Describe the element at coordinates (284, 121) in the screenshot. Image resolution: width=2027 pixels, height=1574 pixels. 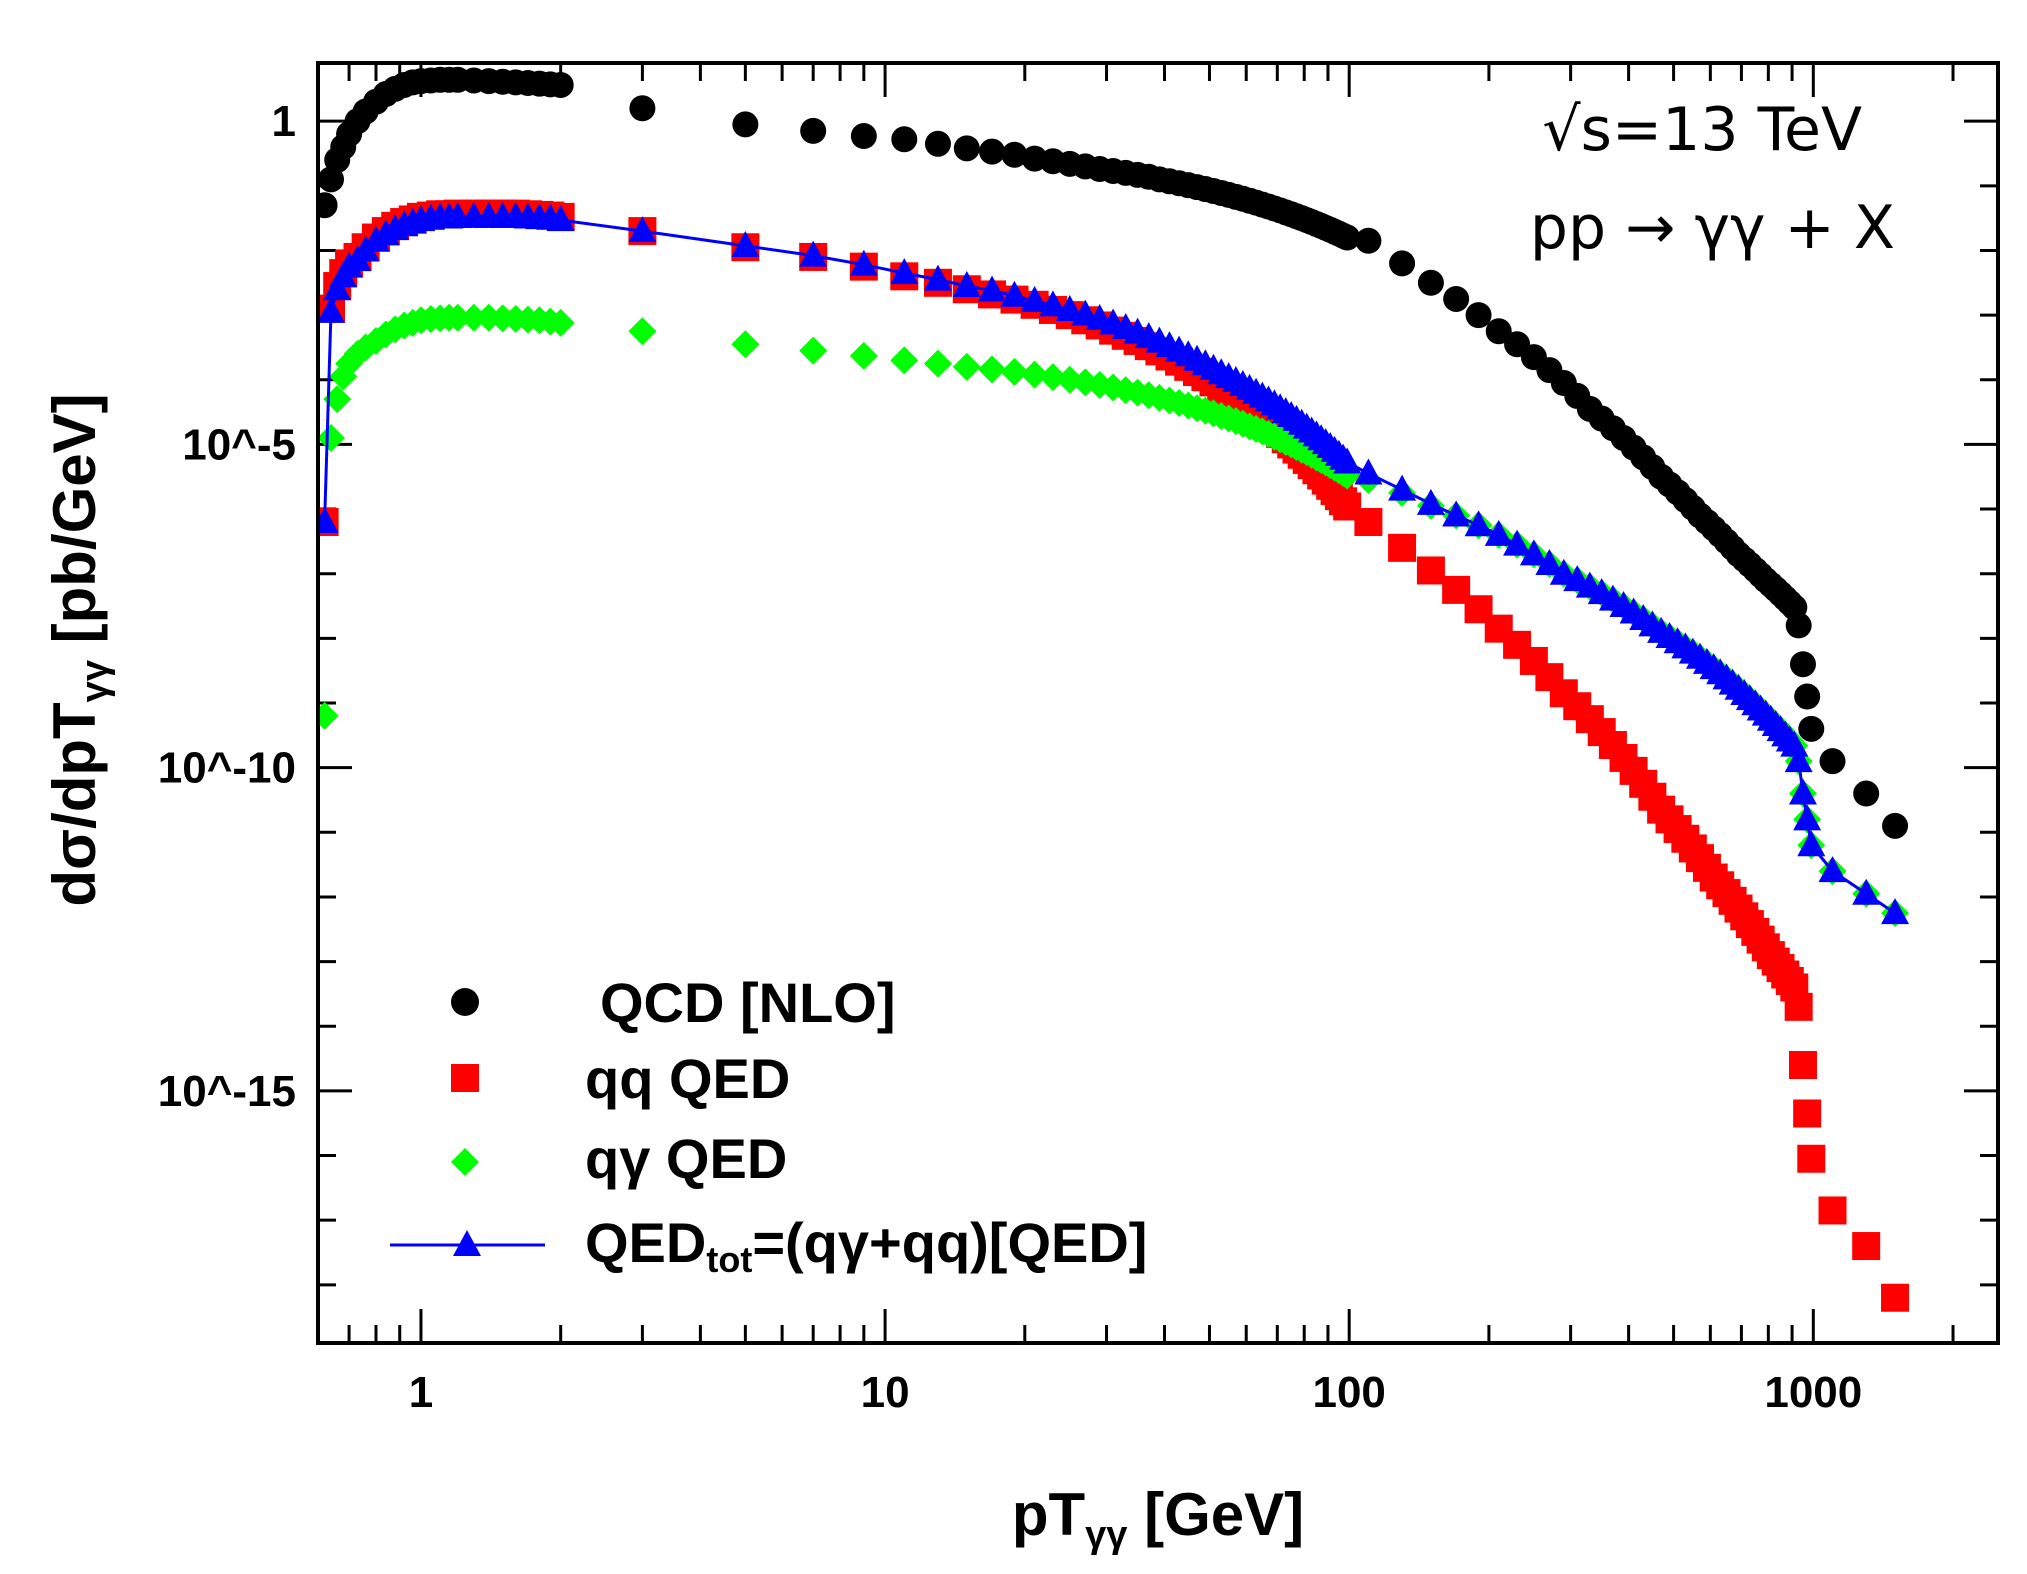
I see `y-tick-label: 1` at that location.